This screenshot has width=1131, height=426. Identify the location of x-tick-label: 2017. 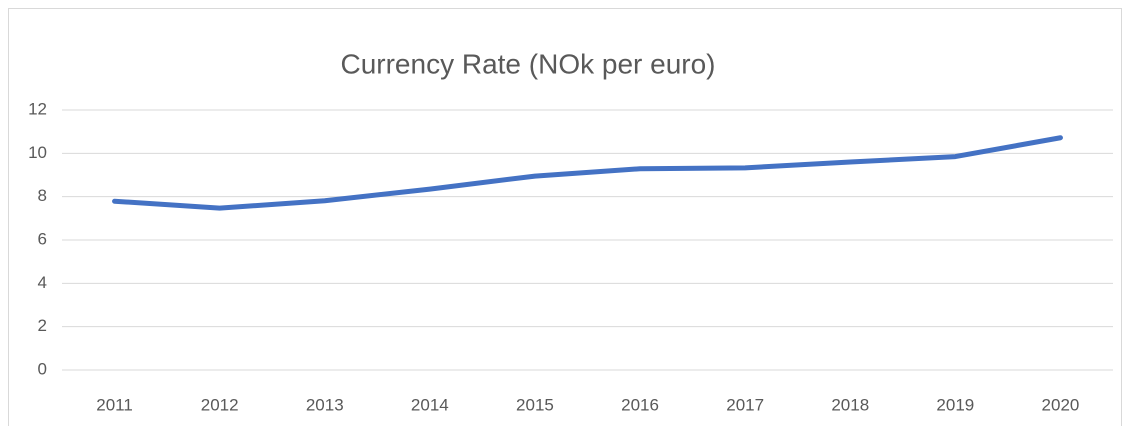
(745, 404).